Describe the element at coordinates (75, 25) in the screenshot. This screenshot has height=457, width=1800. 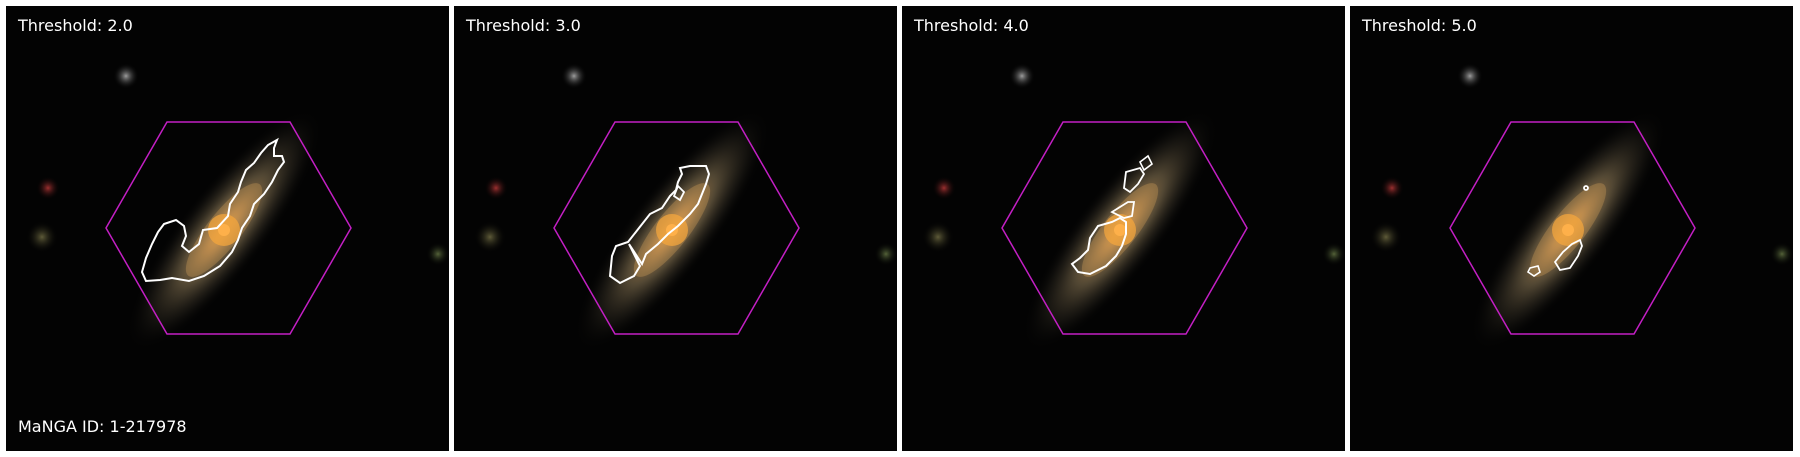
I see `threshold-label: Threshold: 2.0` at that location.